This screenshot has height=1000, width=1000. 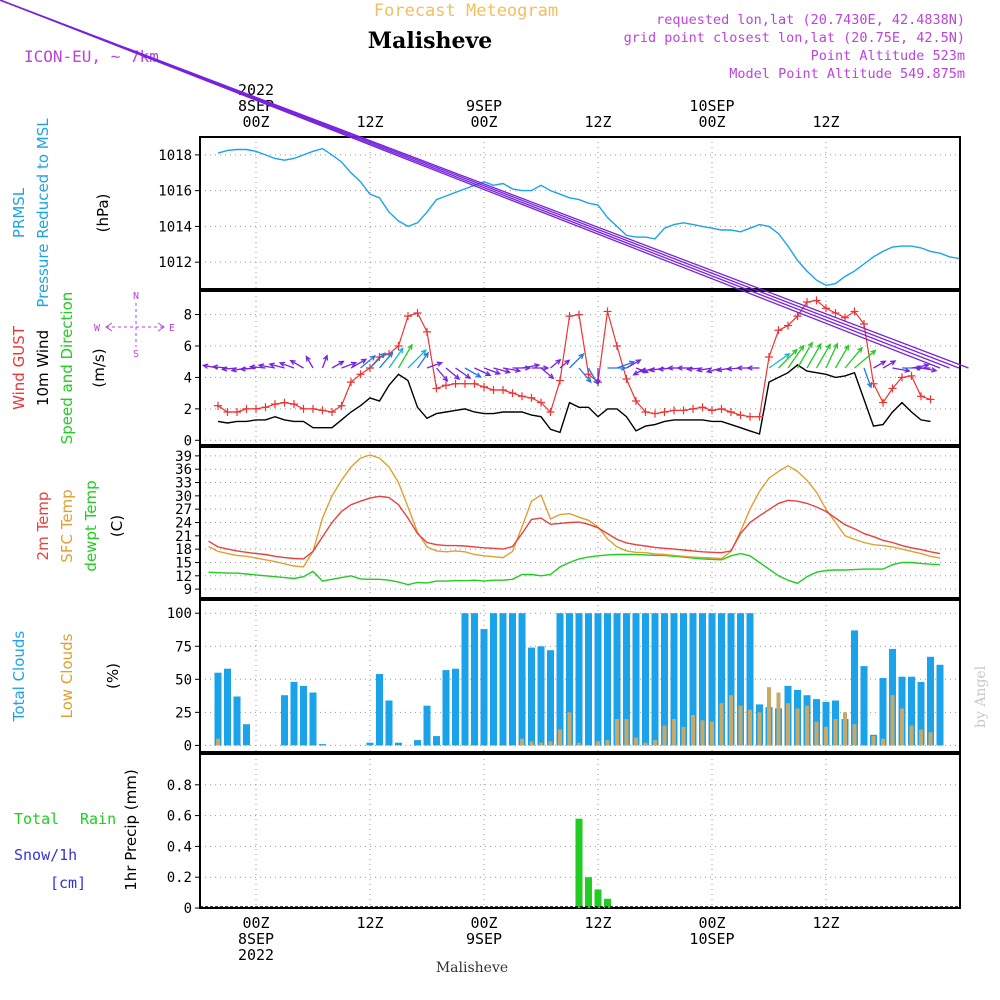 I want to click on top-time-label: 9SEP, so click(x=484, y=106).